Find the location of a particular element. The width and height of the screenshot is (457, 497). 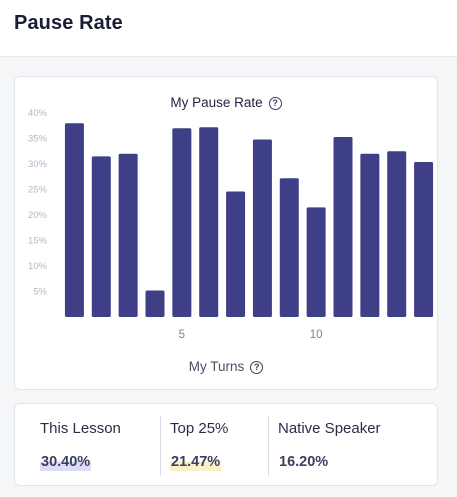

stat-value: 16.20% is located at coordinates (303, 462).